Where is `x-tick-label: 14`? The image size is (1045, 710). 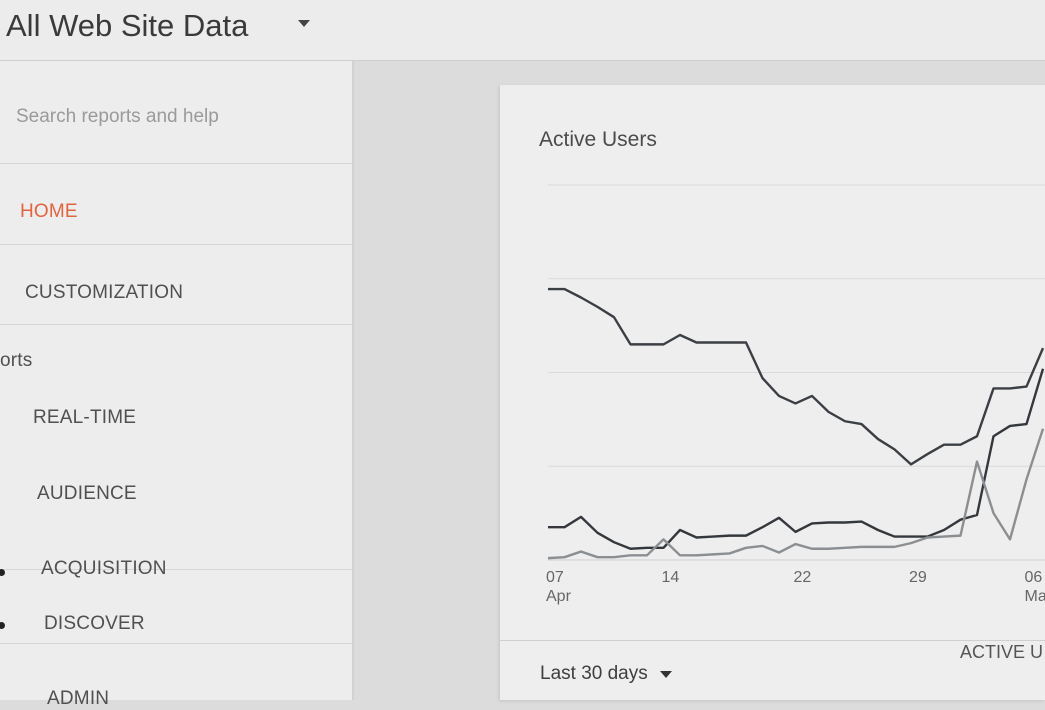 x-tick-label: 14 is located at coordinates (671, 577).